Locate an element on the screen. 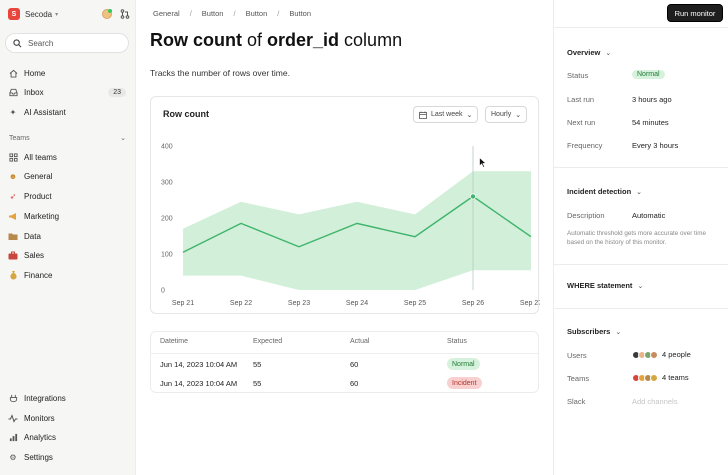 The height and width of the screenshot is (475, 728). y-tick-label: 100 is located at coordinates (167, 255).